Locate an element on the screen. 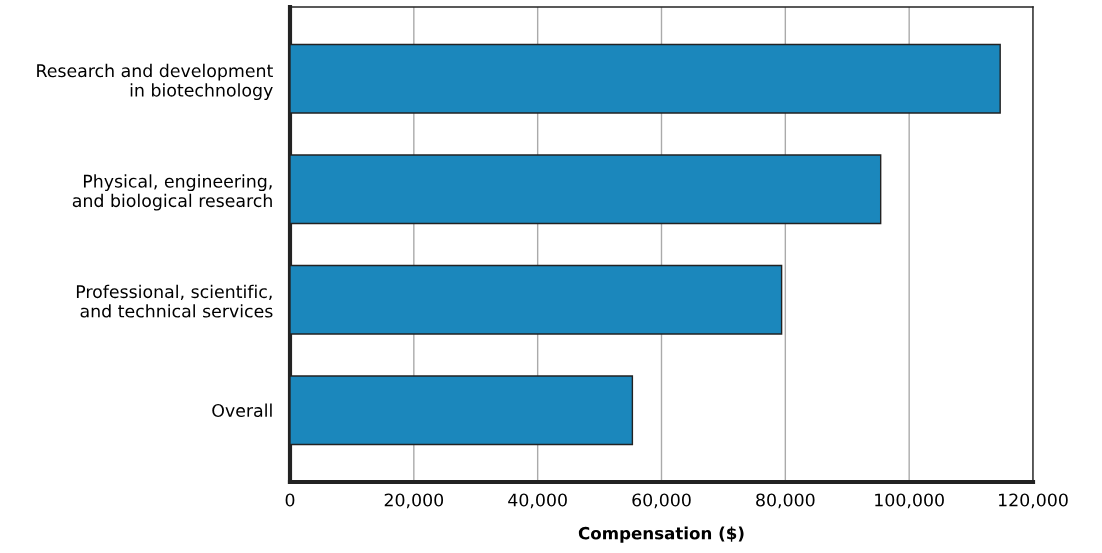 The height and width of the screenshot is (553, 1102). x-tick-label: 60,000 is located at coordinates (661, 501).